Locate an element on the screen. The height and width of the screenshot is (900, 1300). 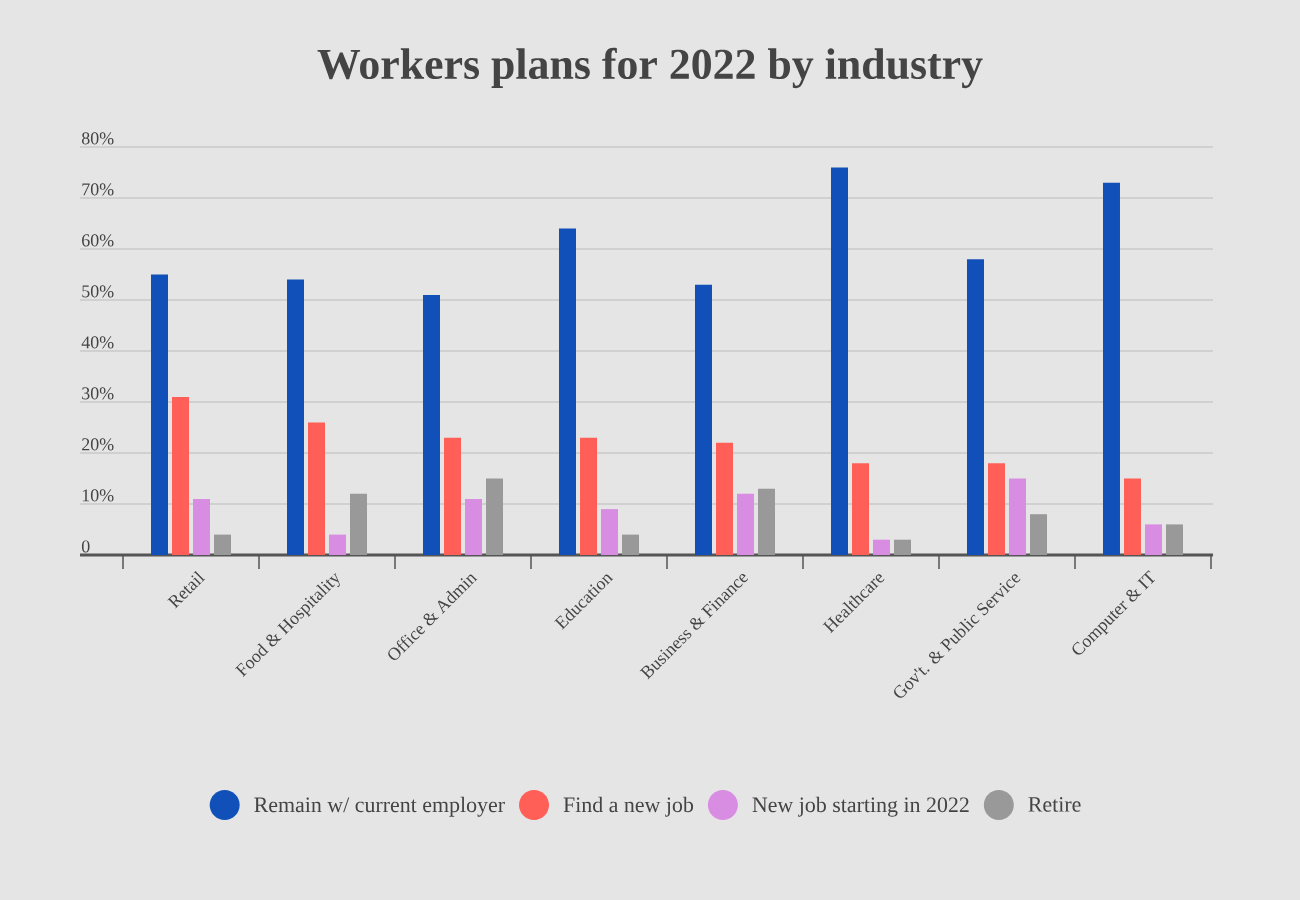
legend-label: Find a new job is located at coordinates (628, 806).